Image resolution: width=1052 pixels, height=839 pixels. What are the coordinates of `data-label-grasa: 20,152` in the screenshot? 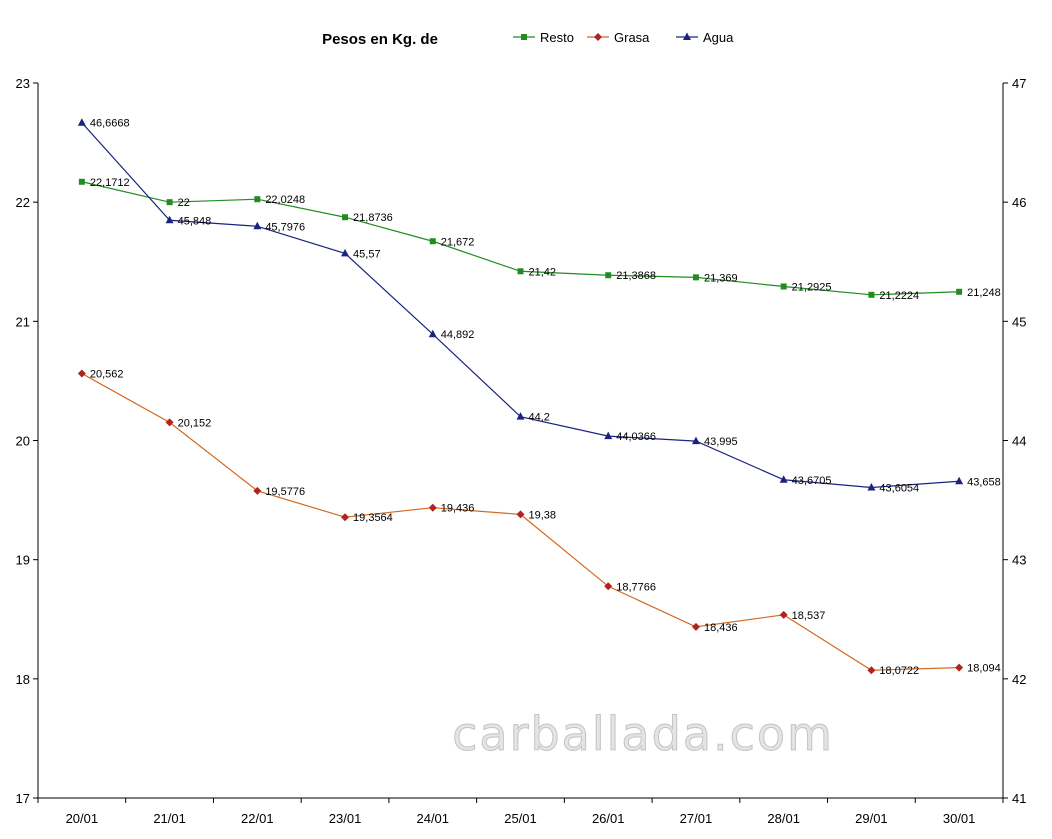 It's located at (195, 423).